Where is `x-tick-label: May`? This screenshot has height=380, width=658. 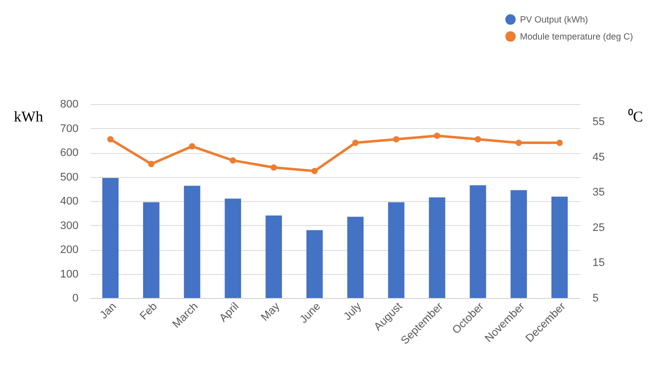 x-tick-label: May is located at coordinates (271, 312).